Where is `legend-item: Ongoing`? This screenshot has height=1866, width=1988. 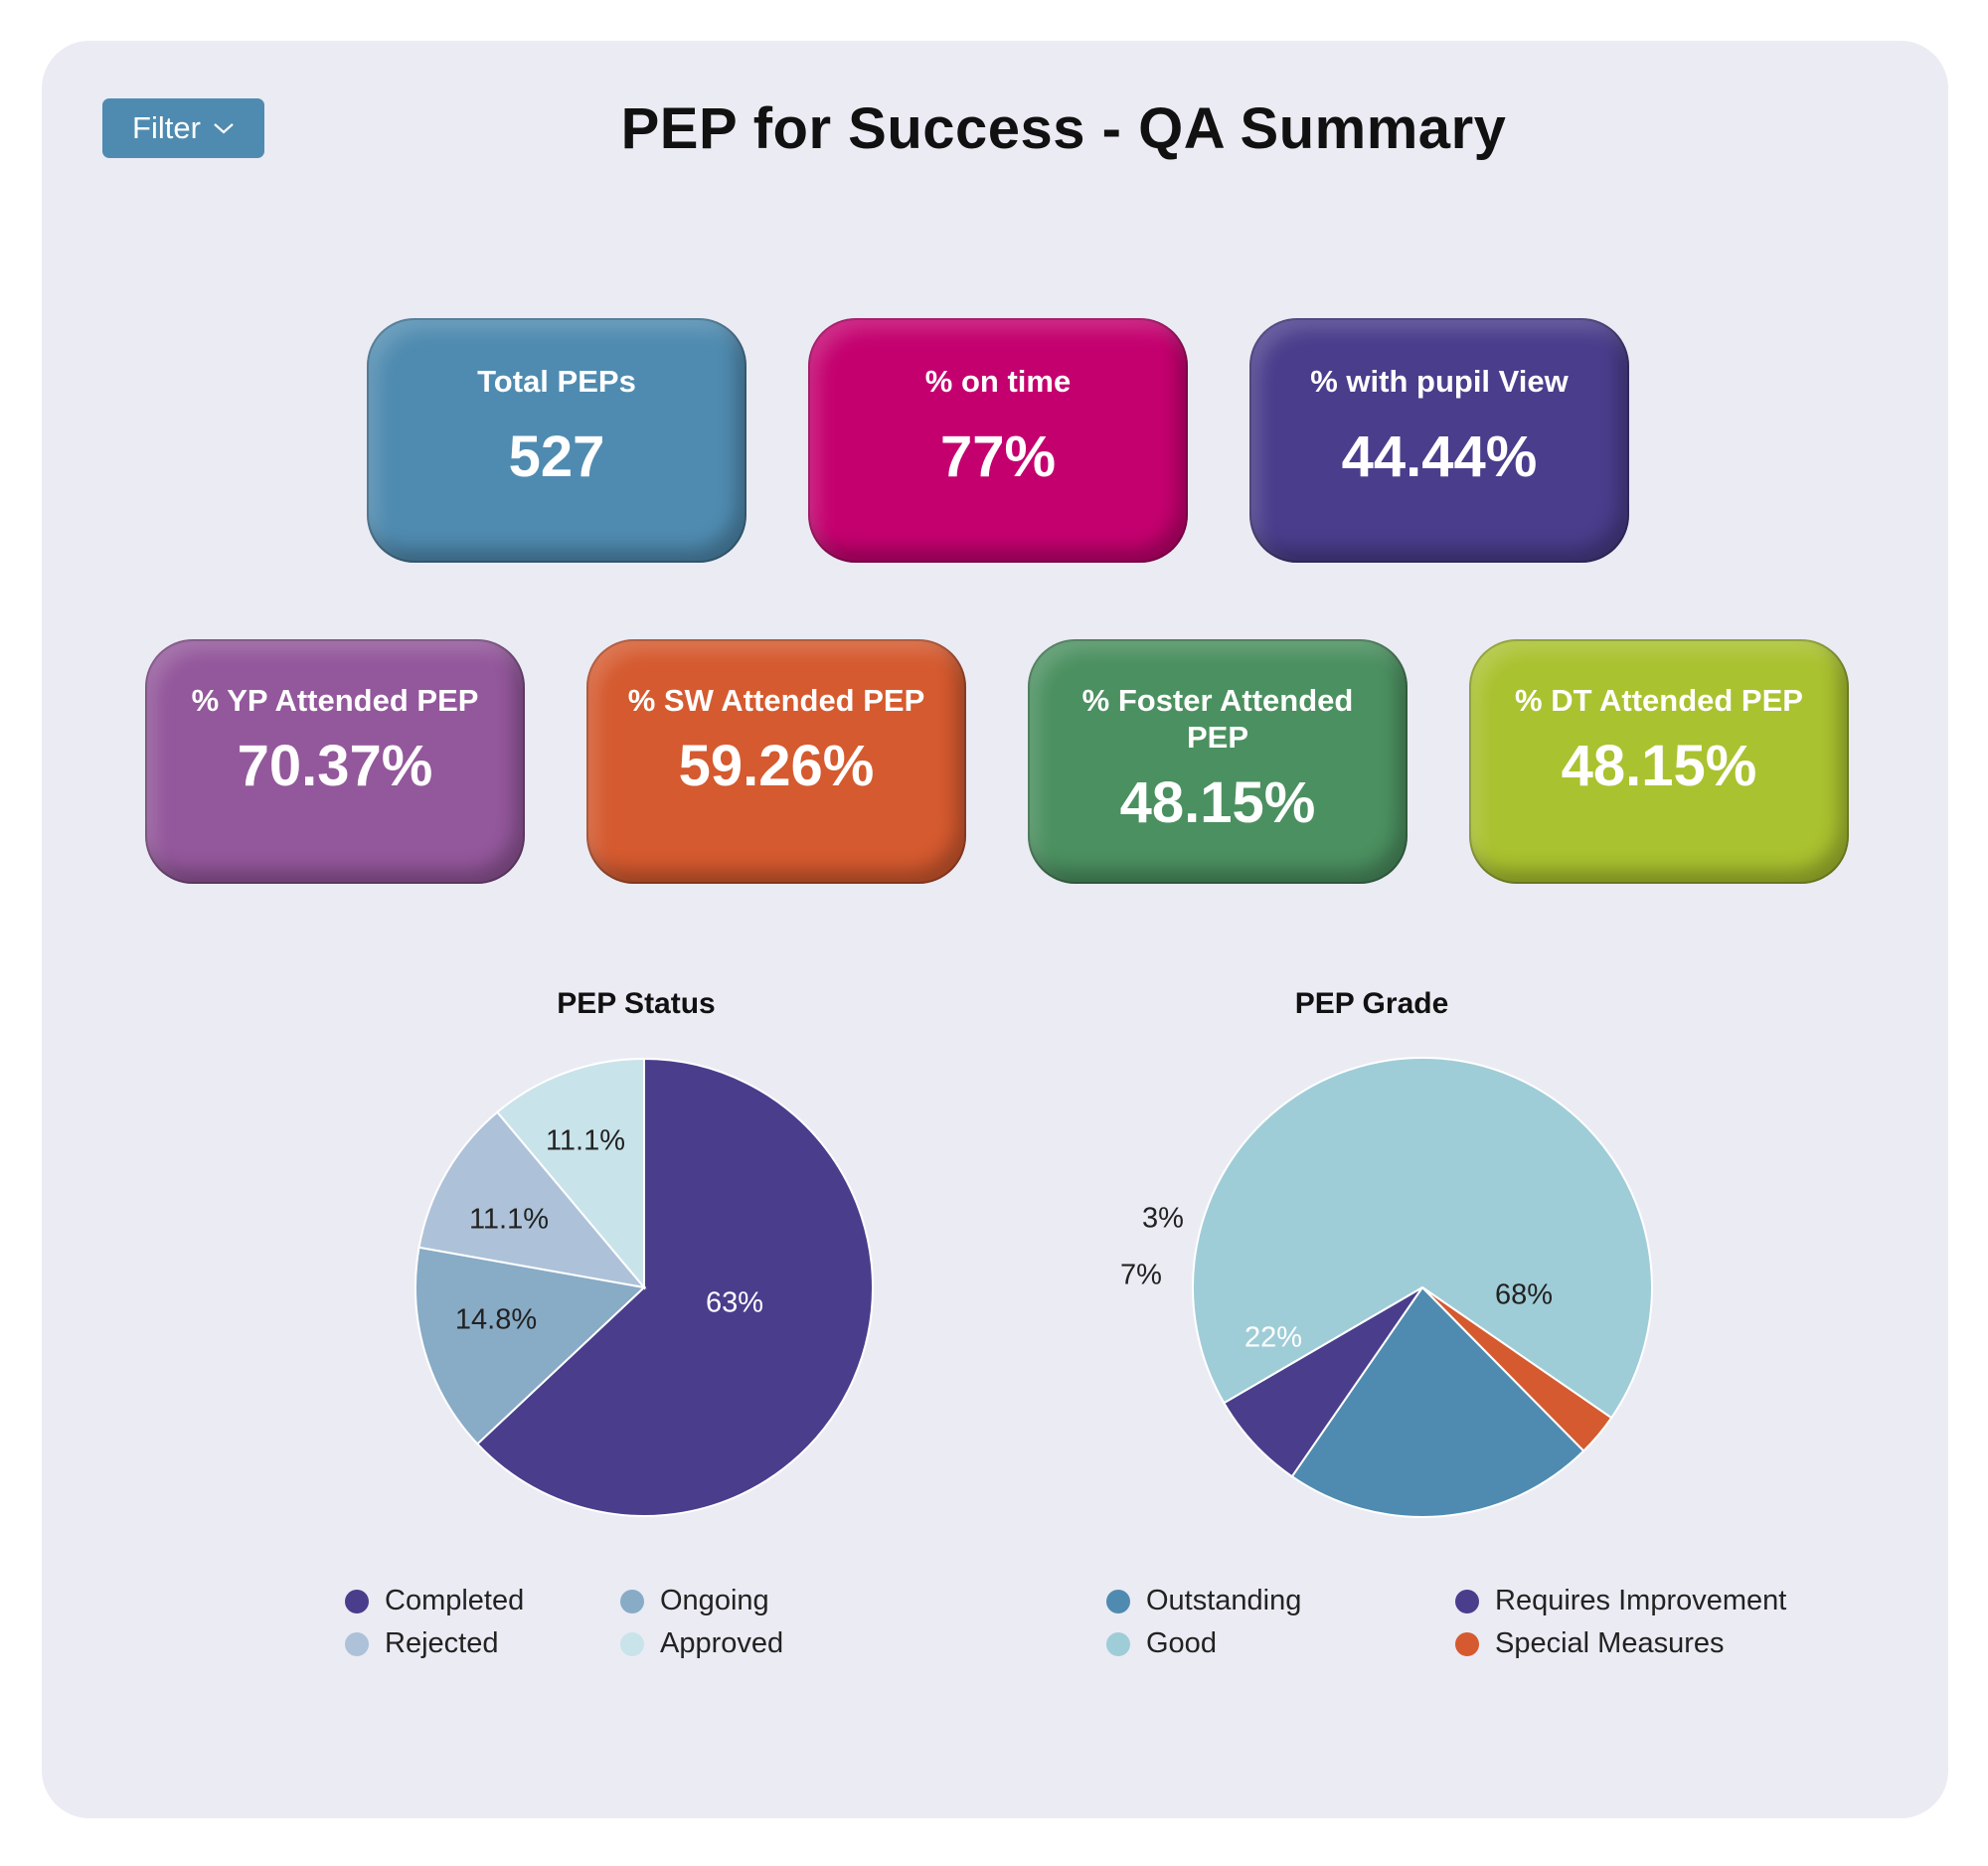 legend-item: Ongoing is located at coordinates (694, 1601).